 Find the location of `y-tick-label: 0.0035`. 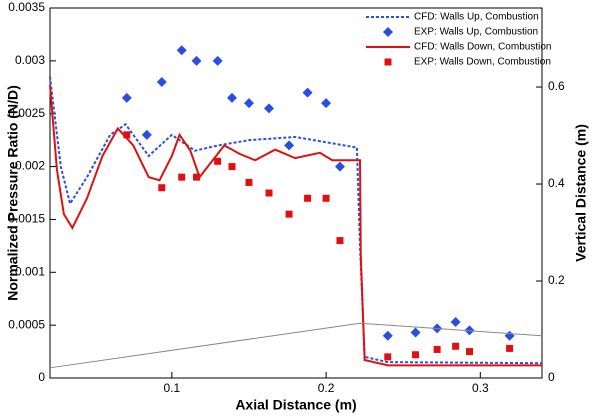

y-tick-label: 0.0035 is located at coordinates (26, 7).